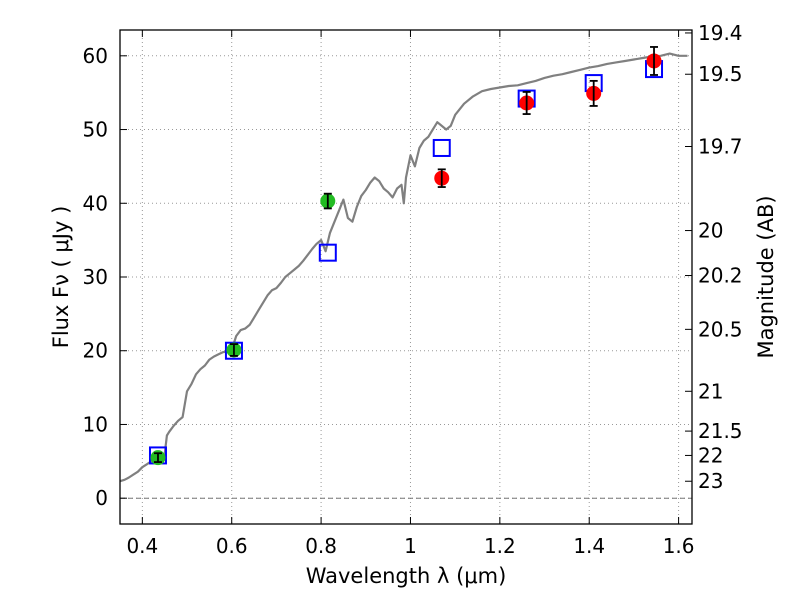 This screenshot has height=600, width=800. What do you see at coordinates (710, 231) in the screenshot?
I see `magnitude-tick-label: 20` at bounding box center [710, 231].